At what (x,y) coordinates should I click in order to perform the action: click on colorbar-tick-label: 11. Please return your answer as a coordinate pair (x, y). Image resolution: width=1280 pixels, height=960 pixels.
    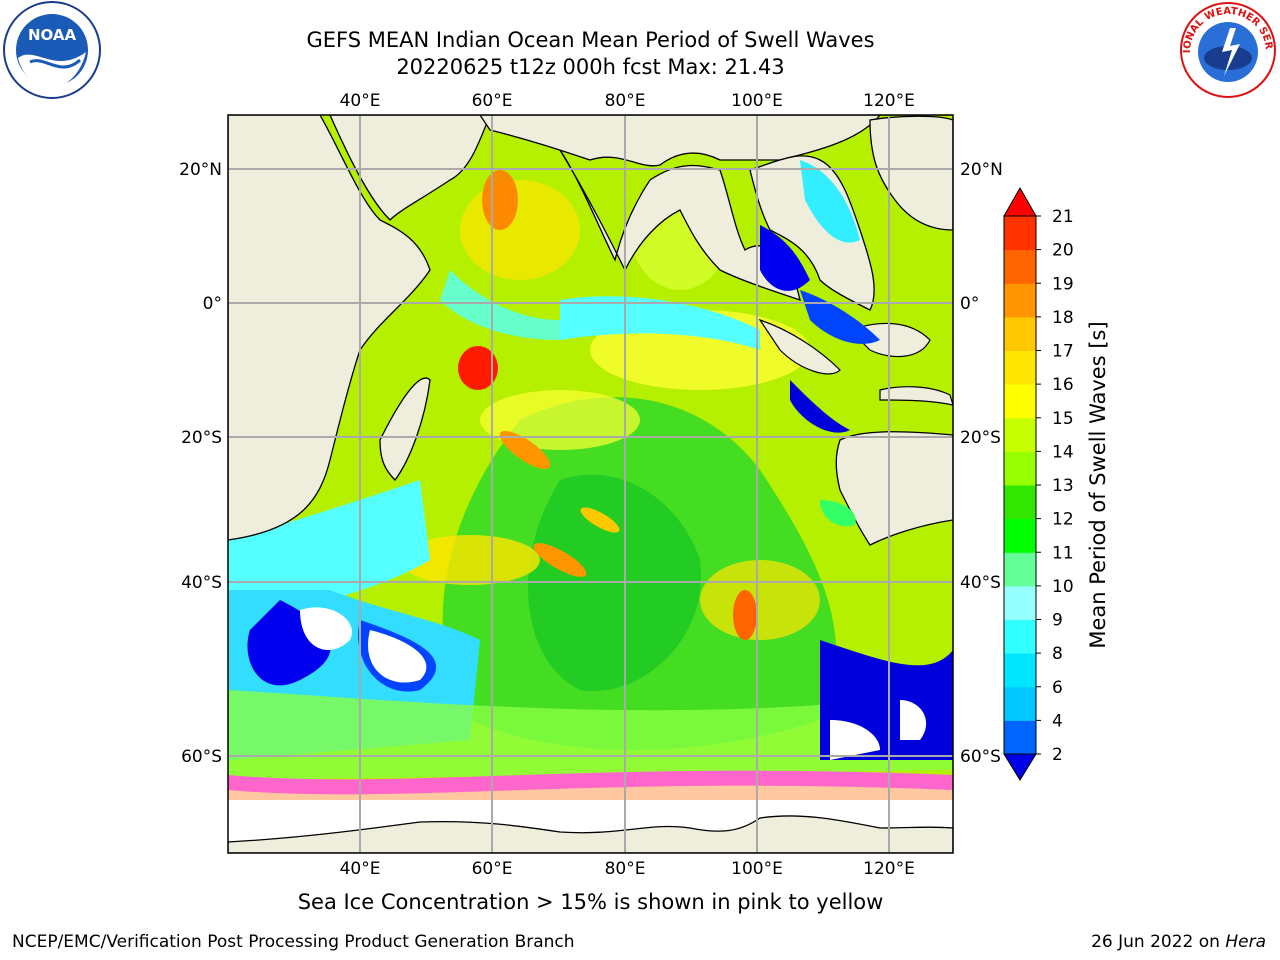
    Looking at the image, I should click on (1063, 553).